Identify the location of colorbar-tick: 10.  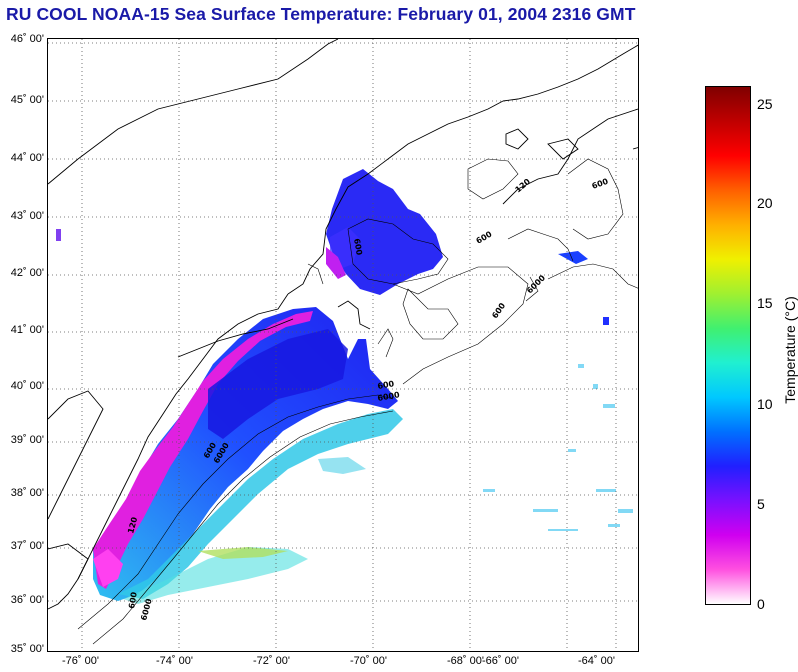
(765, 404).